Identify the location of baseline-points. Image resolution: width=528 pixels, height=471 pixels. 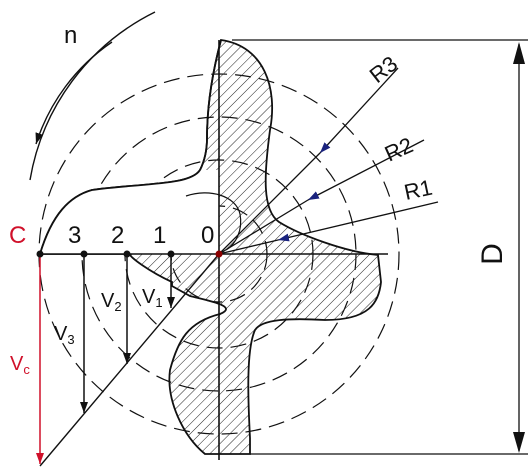
(129, 254).